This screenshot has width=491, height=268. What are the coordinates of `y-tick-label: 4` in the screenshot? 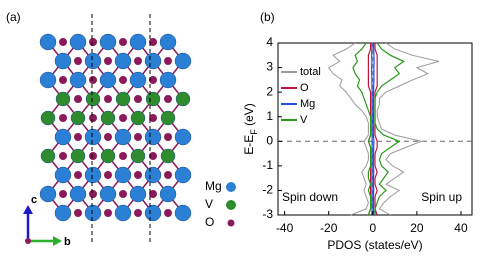 It's located at (269, 42).